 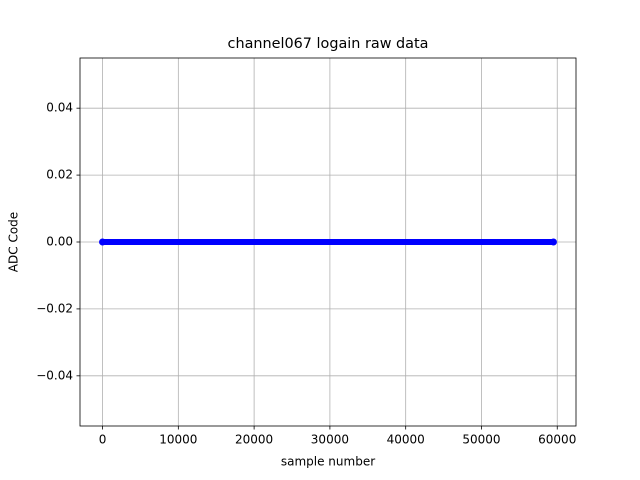 What do you see at coordinates (59, 242) in the screenshot?
I see `y-tick-label: 0.00` at bounding box center [59, 242].